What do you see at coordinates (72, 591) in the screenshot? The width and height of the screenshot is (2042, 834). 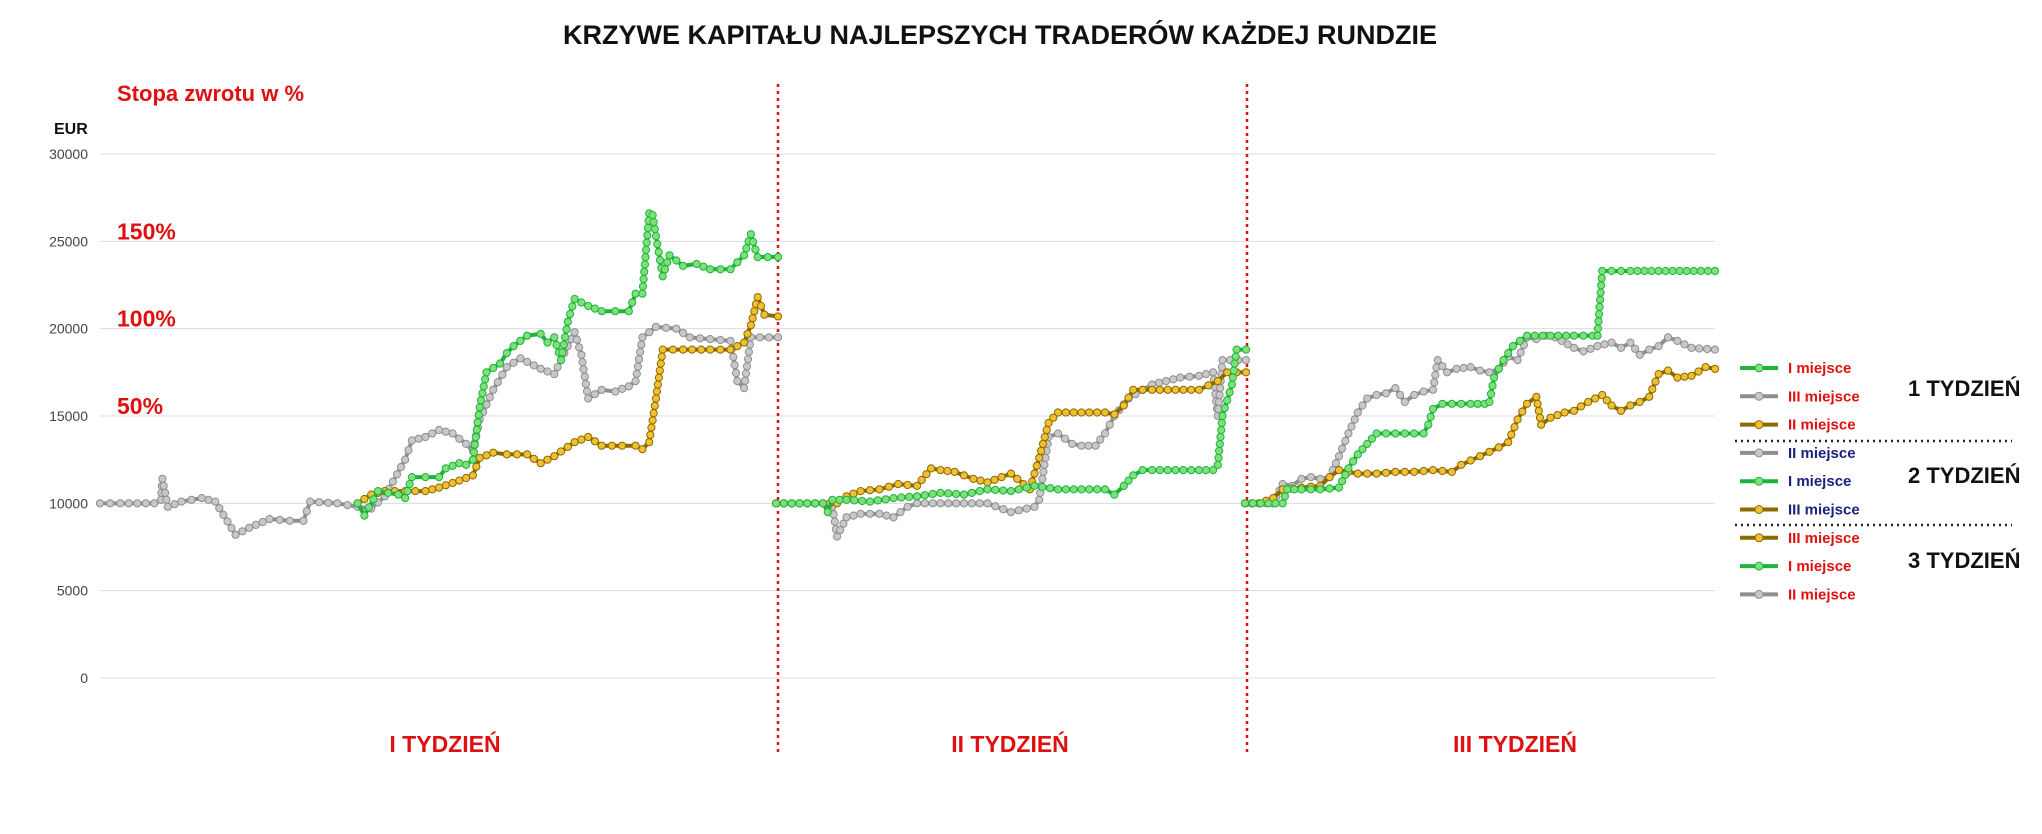 I see `y-tick-label: 5000` at bounding box center [72, 591].